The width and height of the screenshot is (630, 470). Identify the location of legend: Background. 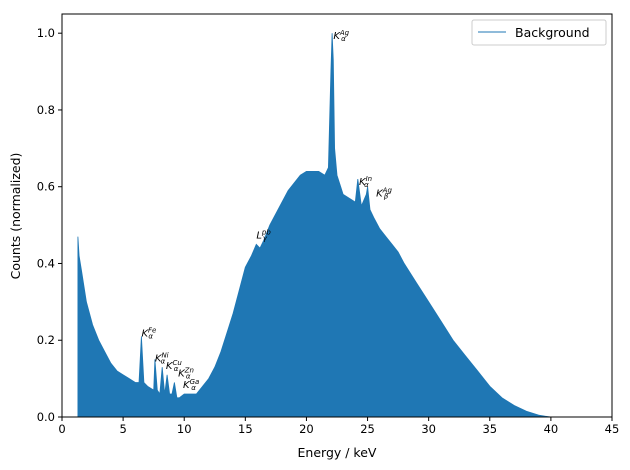
(539, 32).